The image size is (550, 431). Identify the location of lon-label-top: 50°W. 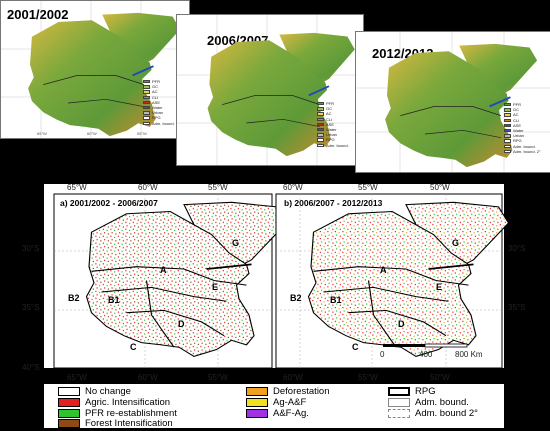
(440, 187).